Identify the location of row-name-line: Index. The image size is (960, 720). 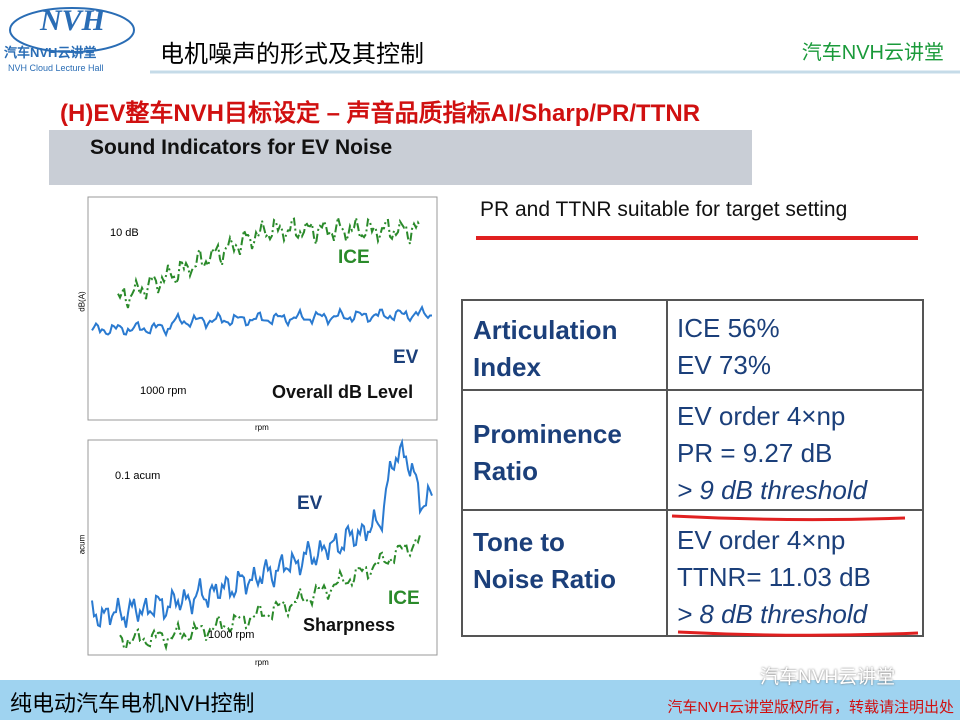
(507, 367).